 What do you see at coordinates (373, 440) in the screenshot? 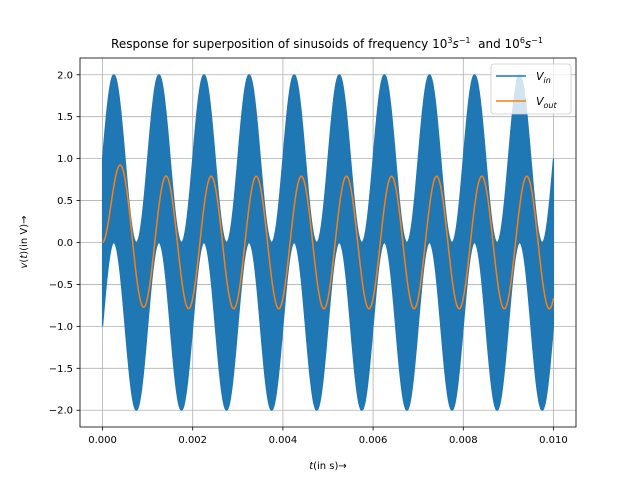
I see `x-tick-label: 0.006` at bounding box center [373, 440].